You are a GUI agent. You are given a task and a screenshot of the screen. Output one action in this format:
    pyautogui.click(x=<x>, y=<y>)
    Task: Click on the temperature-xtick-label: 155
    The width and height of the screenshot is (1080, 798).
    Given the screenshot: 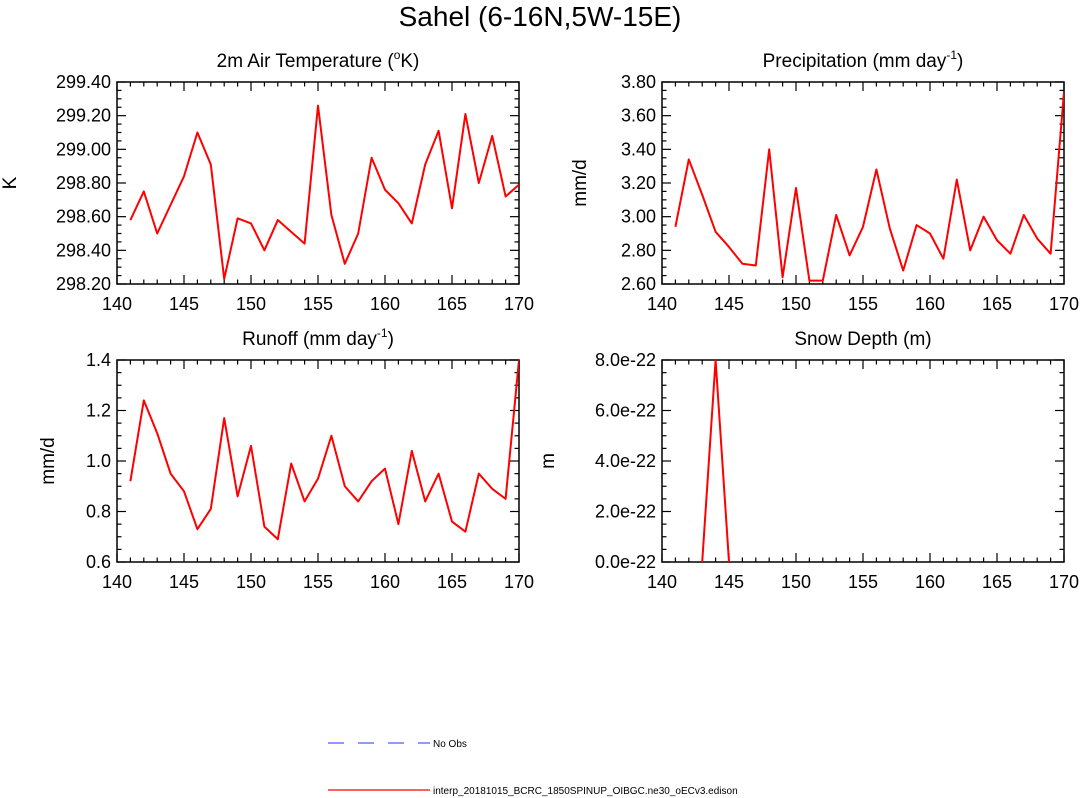 What is the action you would take?
    pyautogui.click(x=318, y=304)
    